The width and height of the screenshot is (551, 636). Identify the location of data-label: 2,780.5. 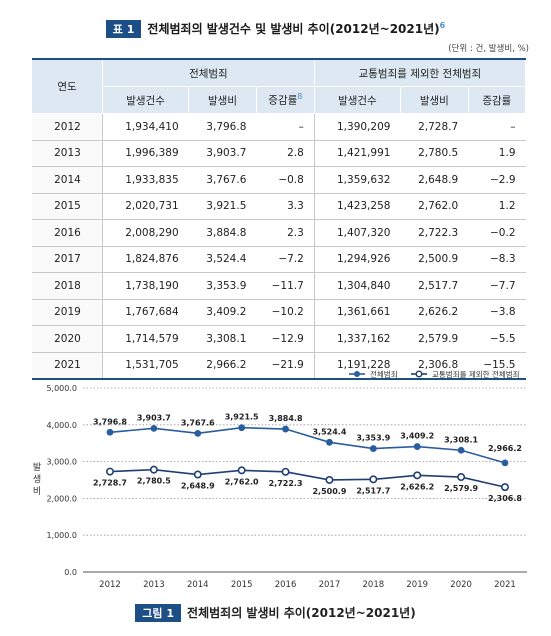
(154, 481).